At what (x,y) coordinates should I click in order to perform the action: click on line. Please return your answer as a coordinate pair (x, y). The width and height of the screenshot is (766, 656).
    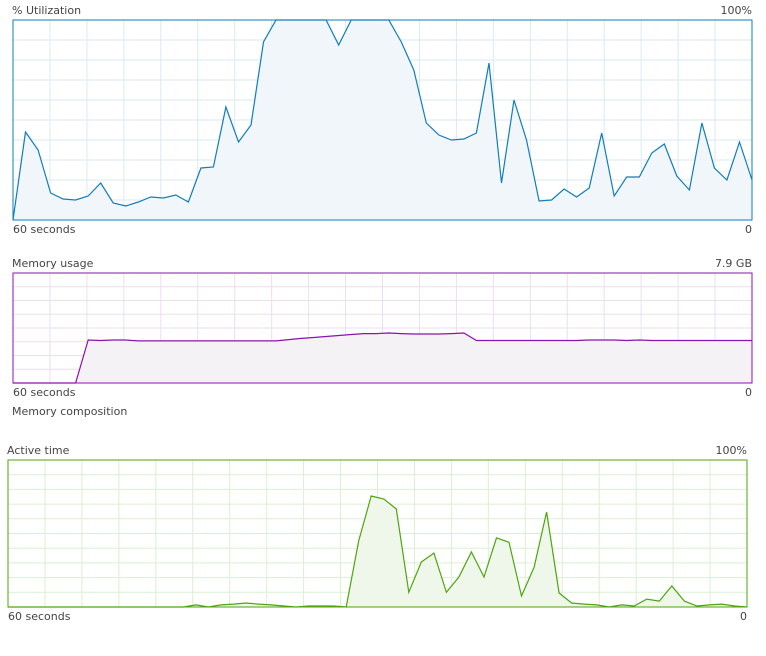
    Looking at the image, I should click on (382, 358).